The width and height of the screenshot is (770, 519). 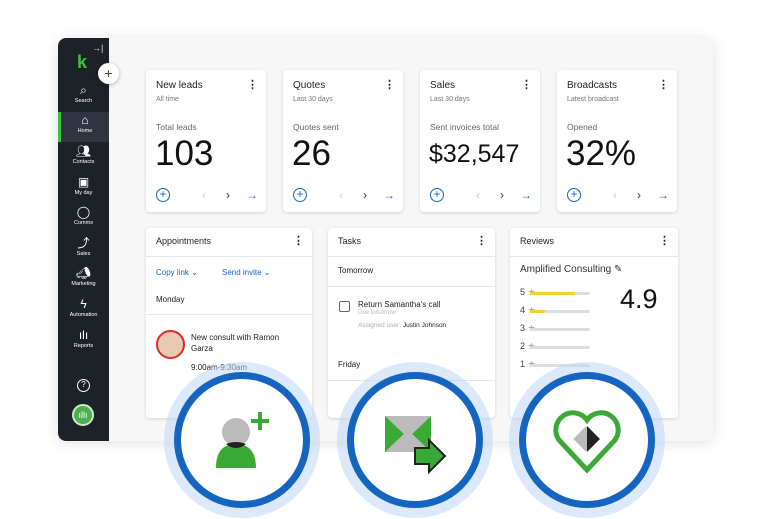 I want to click on sidebar-item-comms: ◯ Comms, so click(x=83, y=219).